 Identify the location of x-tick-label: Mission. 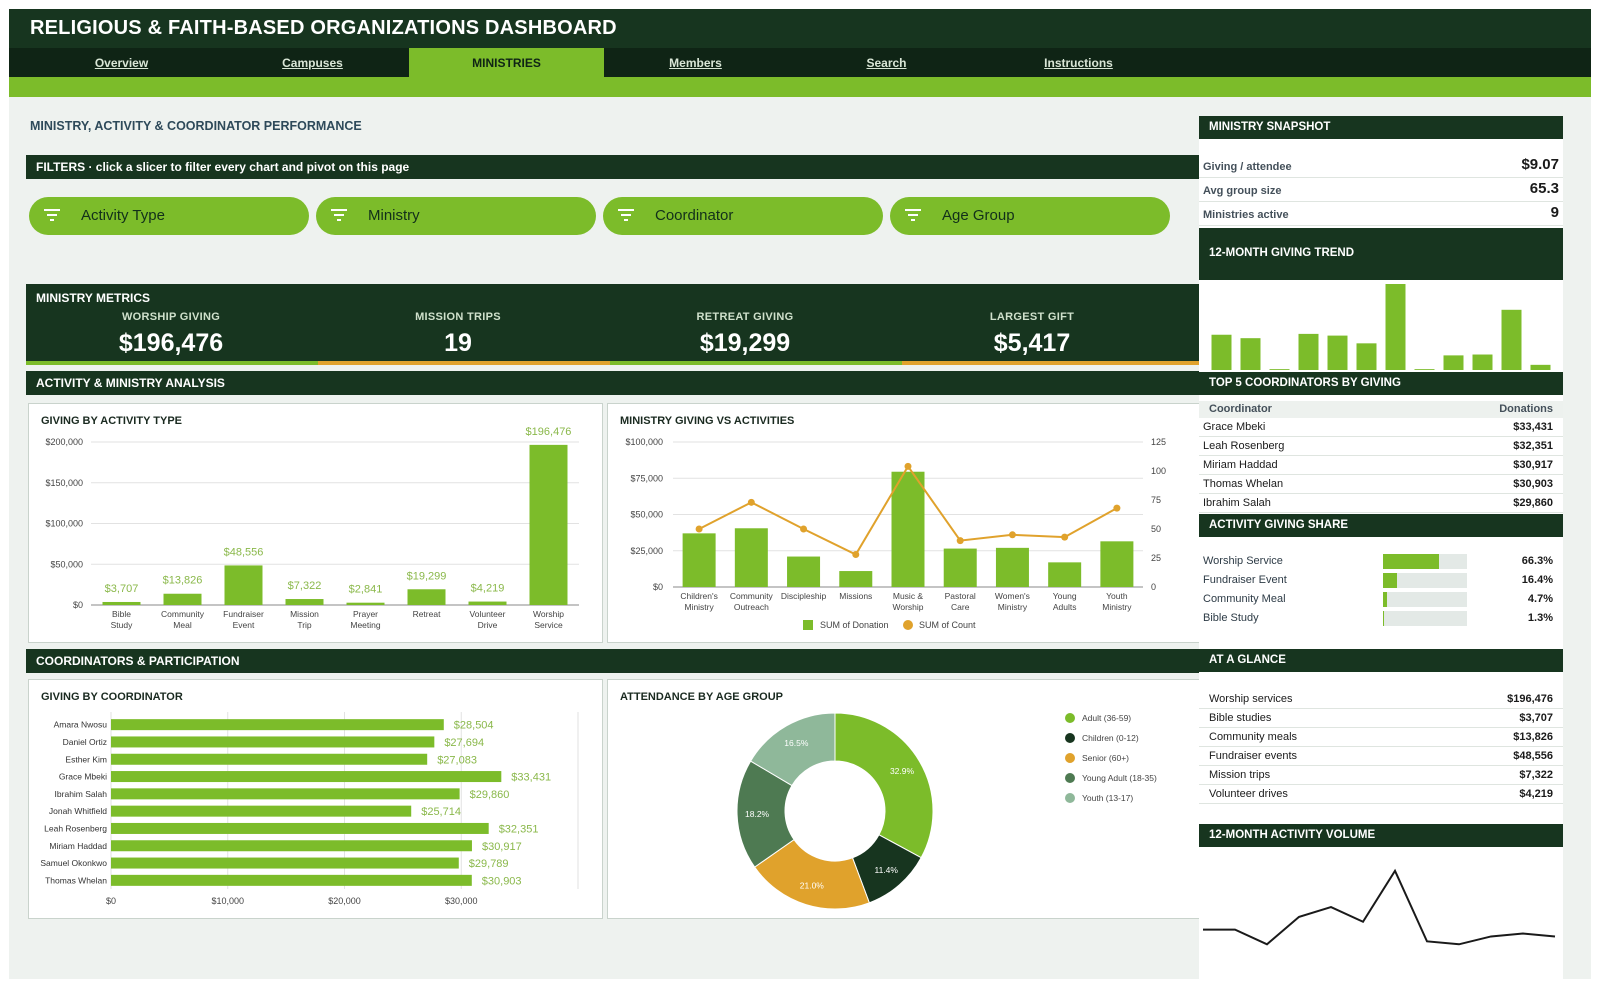
(304, 614).